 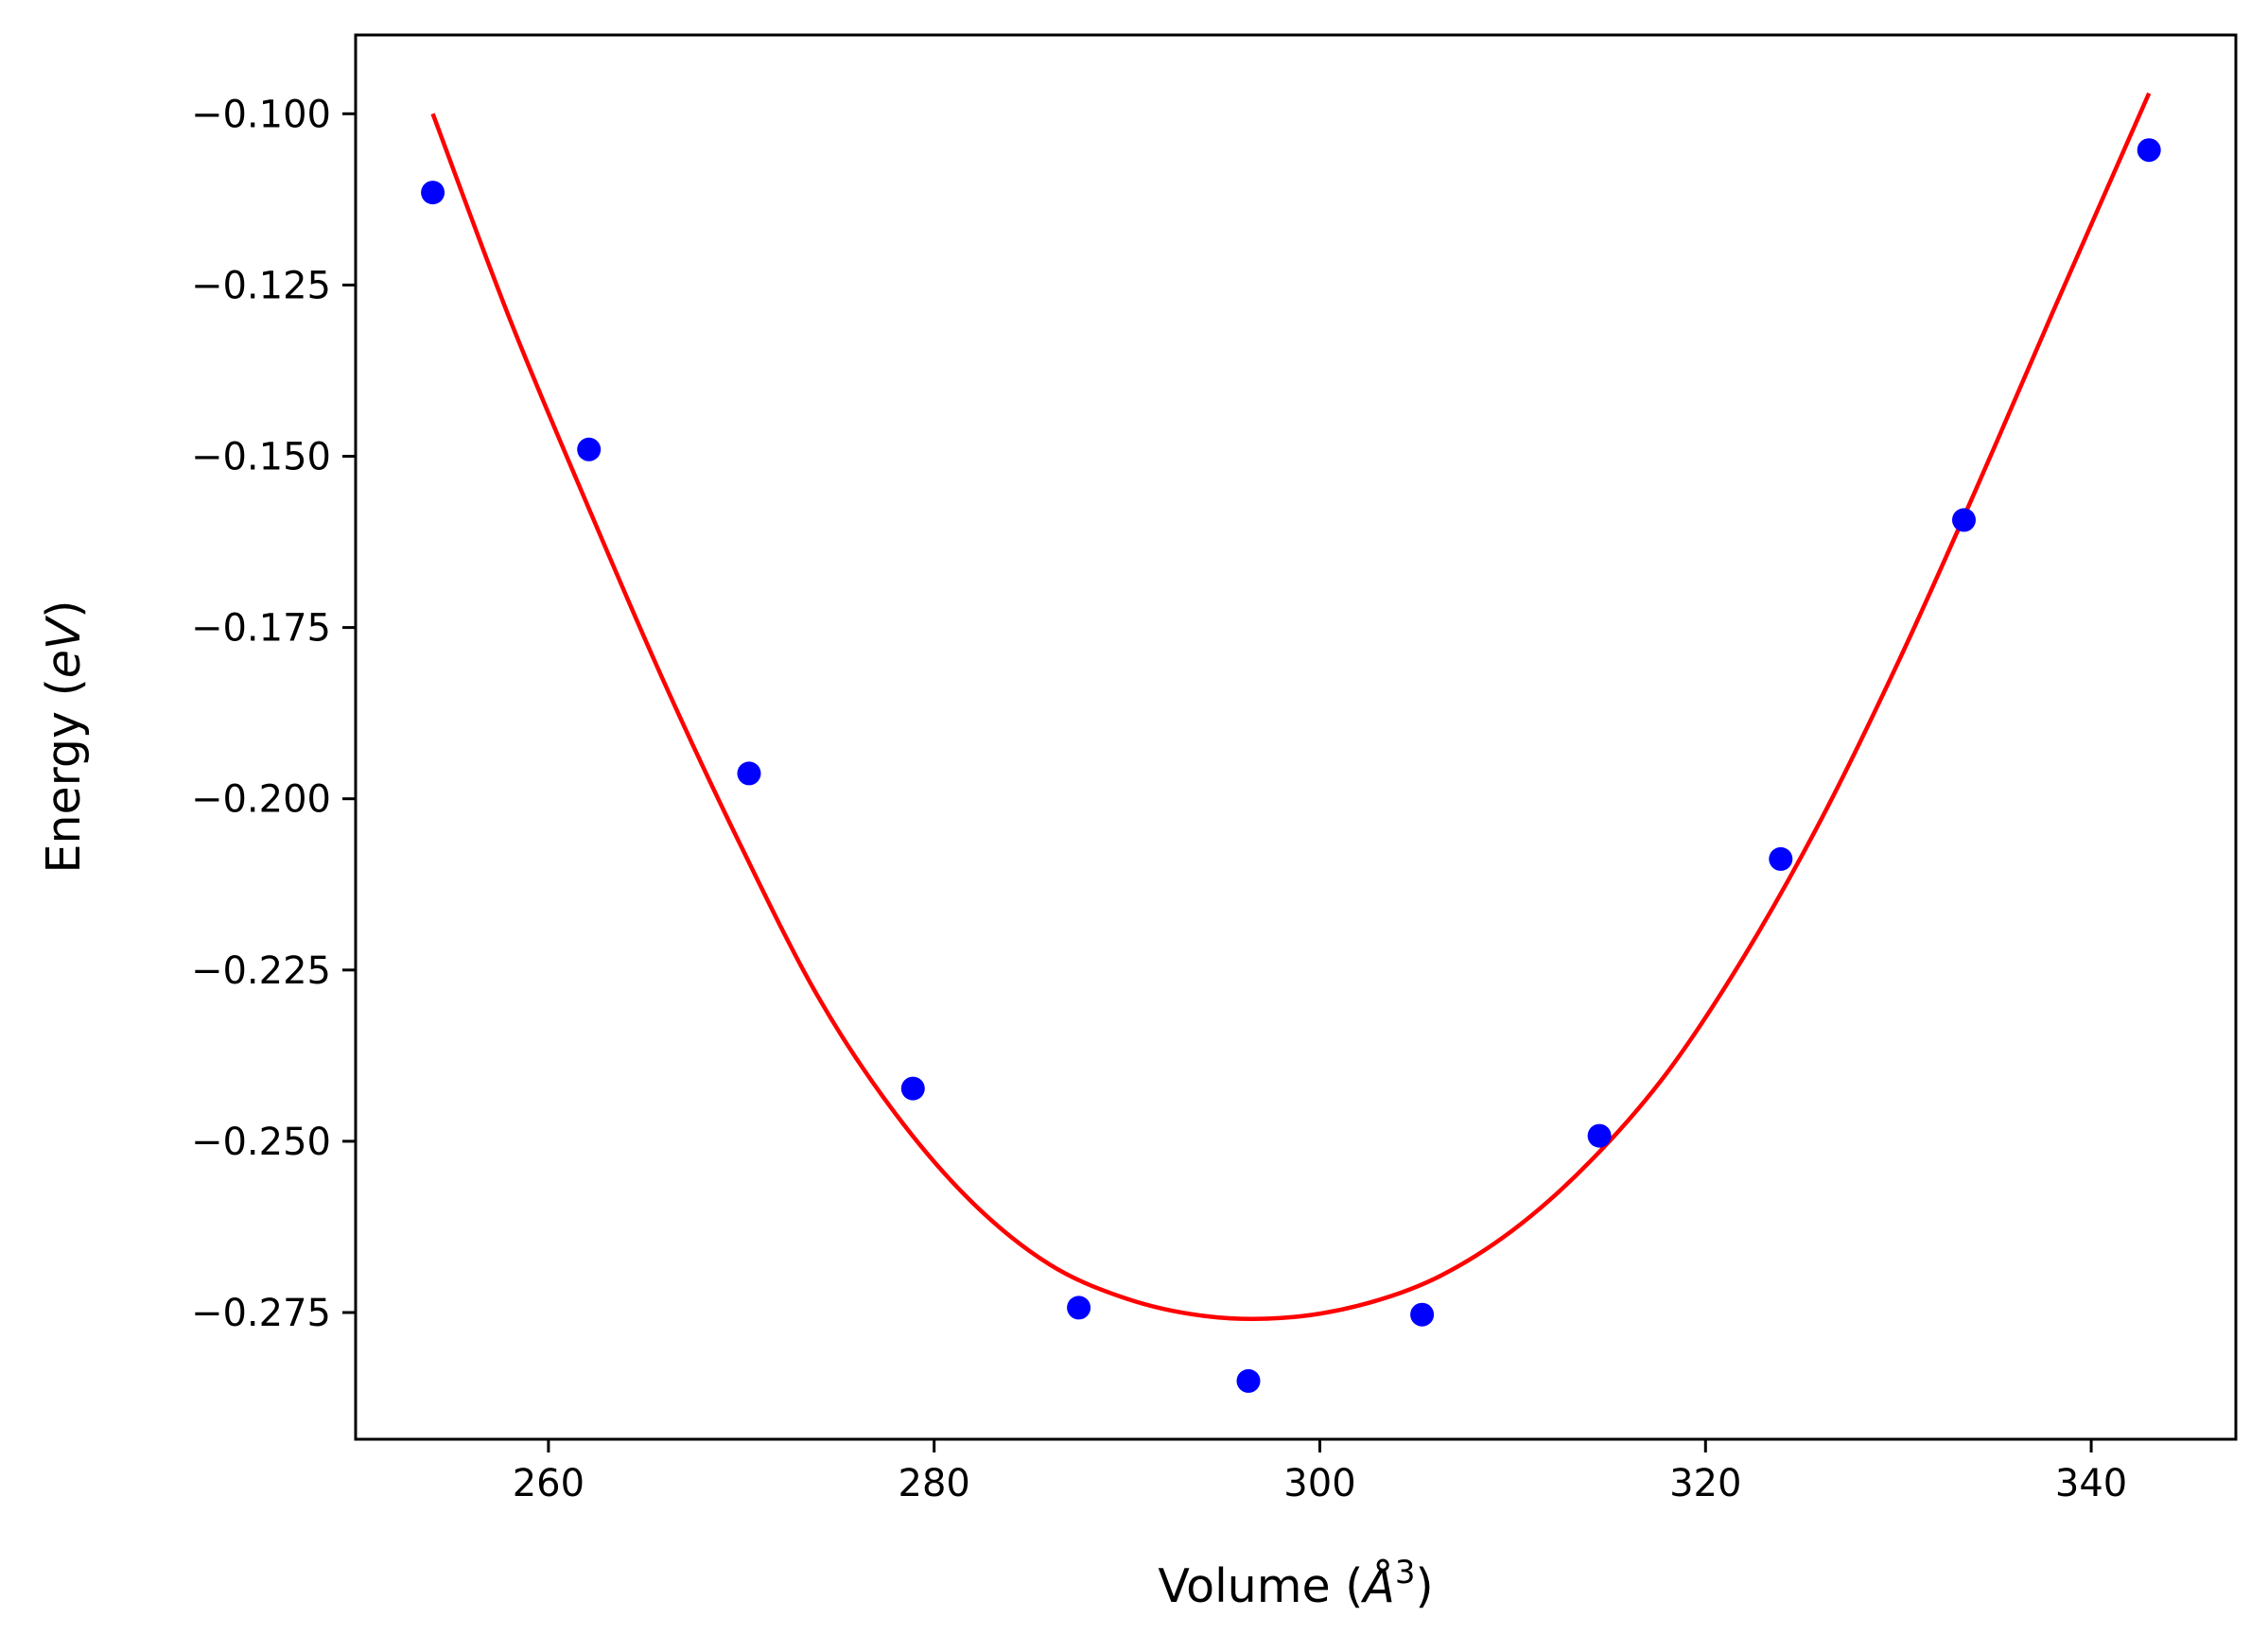 What do you see at coordinates (261, 115) in the screenshot?
I see `y-tick-label: −0.100` at bounding box center [261, 115].